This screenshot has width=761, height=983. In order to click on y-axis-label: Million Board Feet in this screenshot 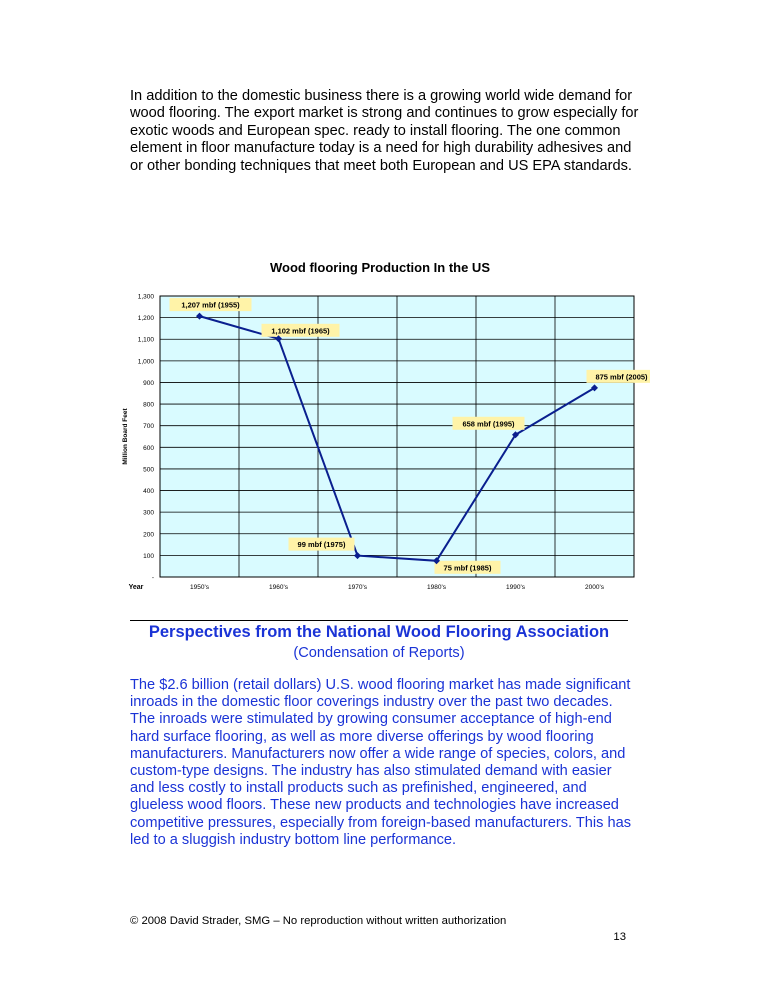, I will do `click(125, 436)`.